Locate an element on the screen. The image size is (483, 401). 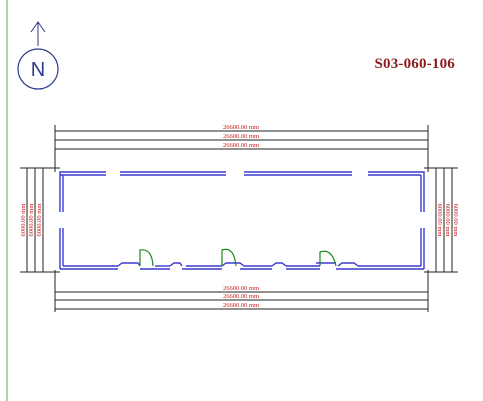
dimension-label-bottom-3: 26600.00 mm is located at coordinates (241, 305).